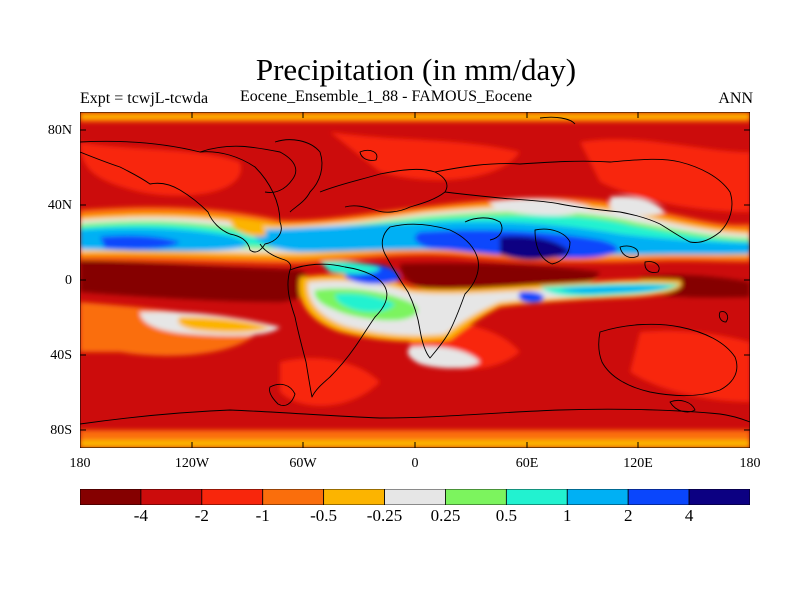 This screenshot has width=800, height=600. I want to click on lat-label-80n: 80N, so click(59, 130).